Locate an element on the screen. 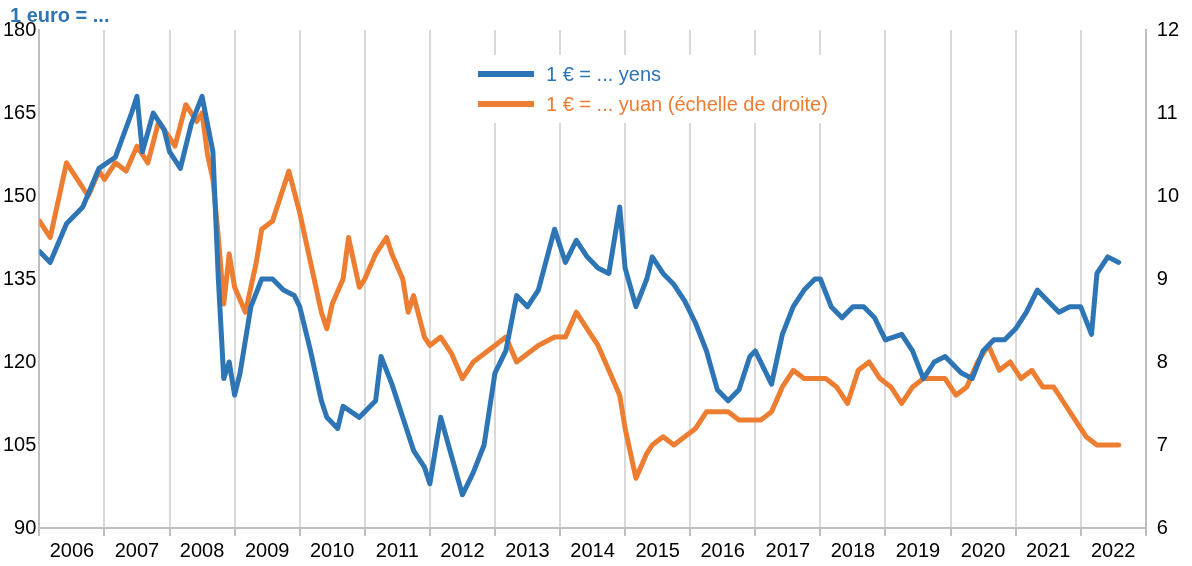 The height and width of the screenshot is (566, 1192). x-tick-label: 2021 is located at coordinates (1048, 549).